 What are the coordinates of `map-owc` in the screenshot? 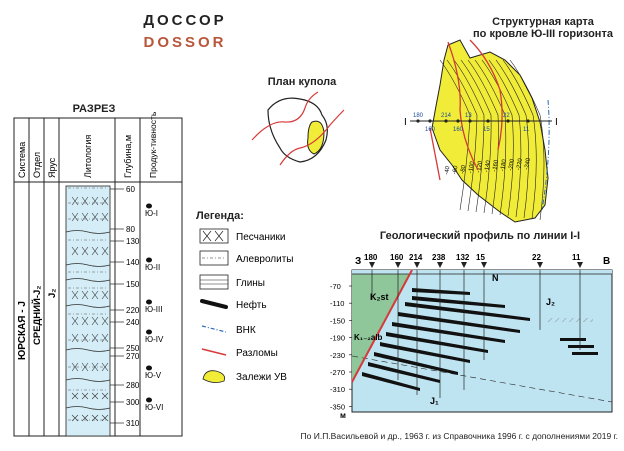 It's located at (545, 155).